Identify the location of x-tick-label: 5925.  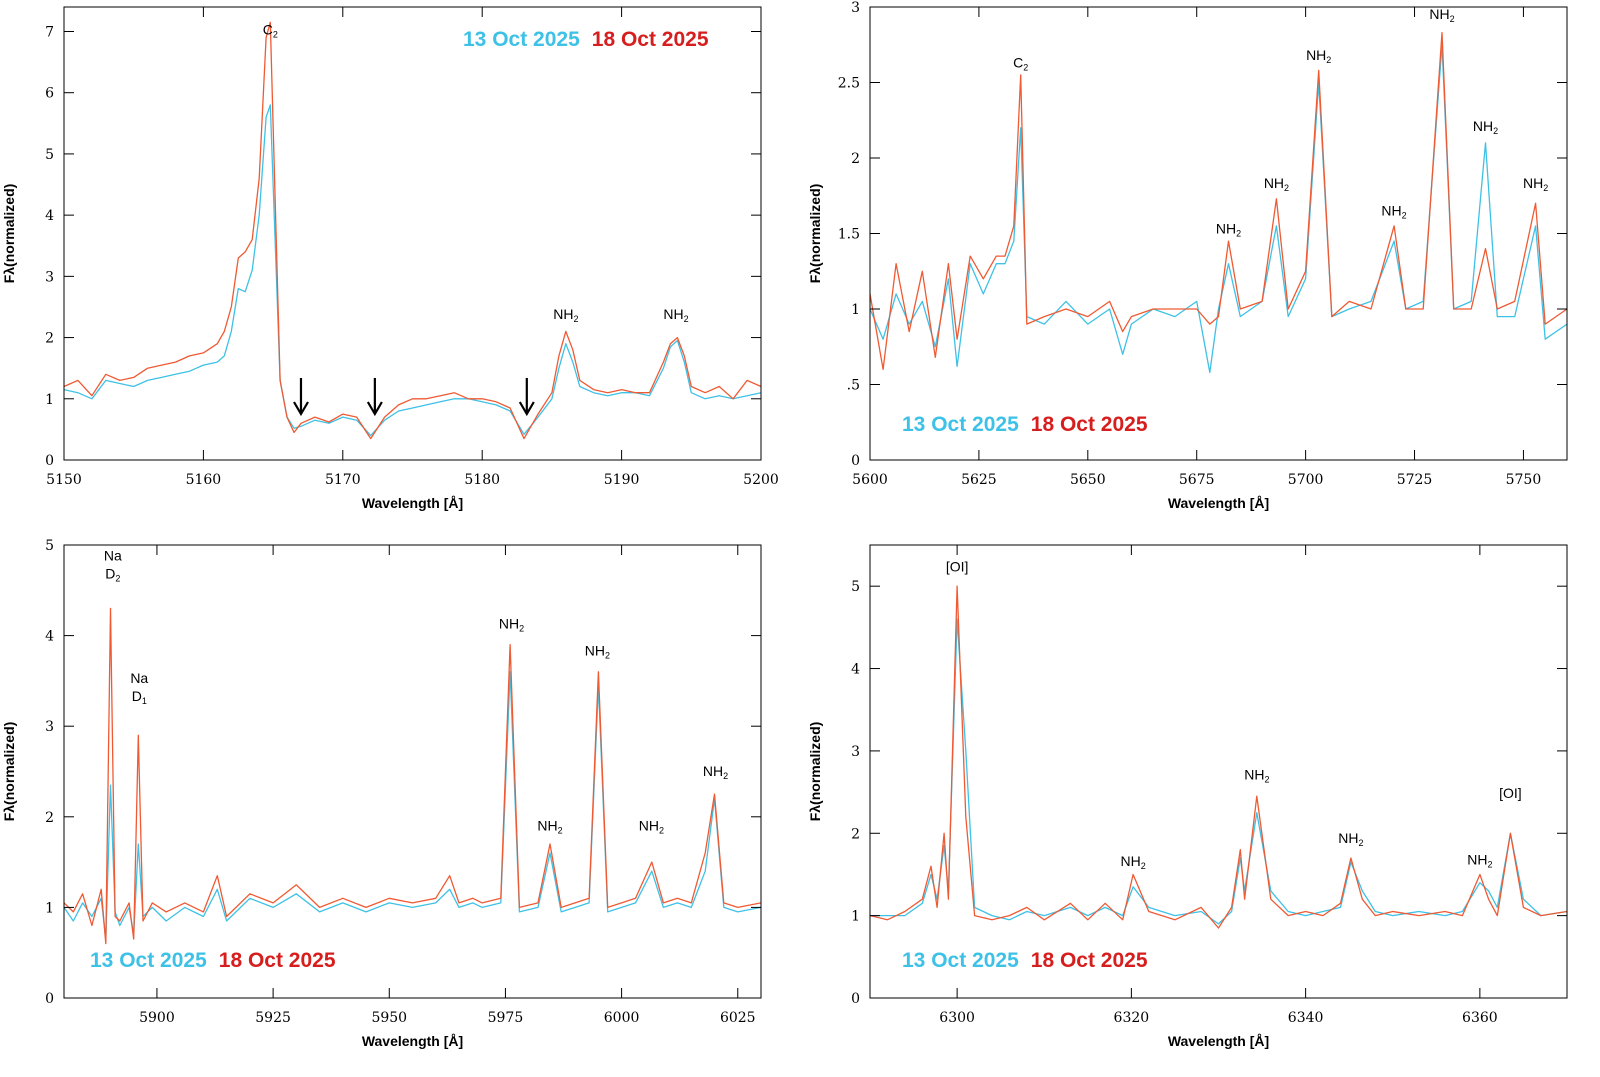
(273, 1018).